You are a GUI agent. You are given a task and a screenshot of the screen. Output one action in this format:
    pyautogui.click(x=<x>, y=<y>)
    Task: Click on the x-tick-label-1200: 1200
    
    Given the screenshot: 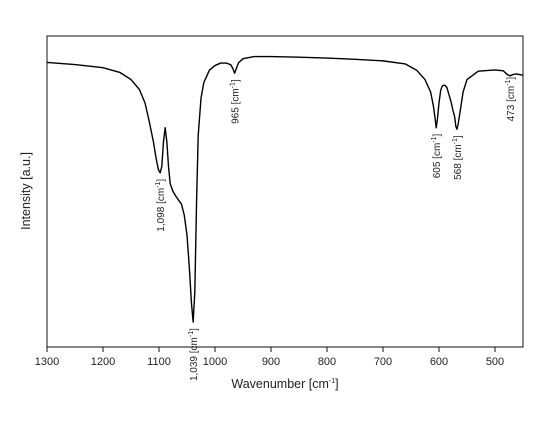 What is the action you would take?
    pyautogui.click(x=103, y=362)
    